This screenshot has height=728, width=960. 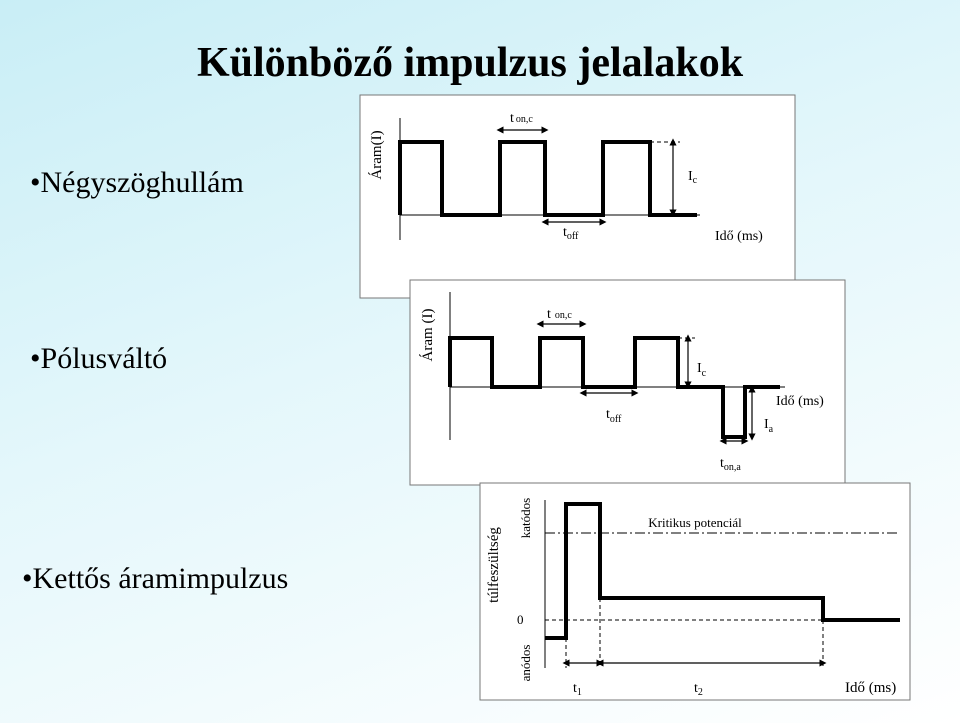 What do you see at coordinates (470, 63) in the screenshot?
I see `title: Különböző impulzus jelalakok` at bounding box center [470, 63].